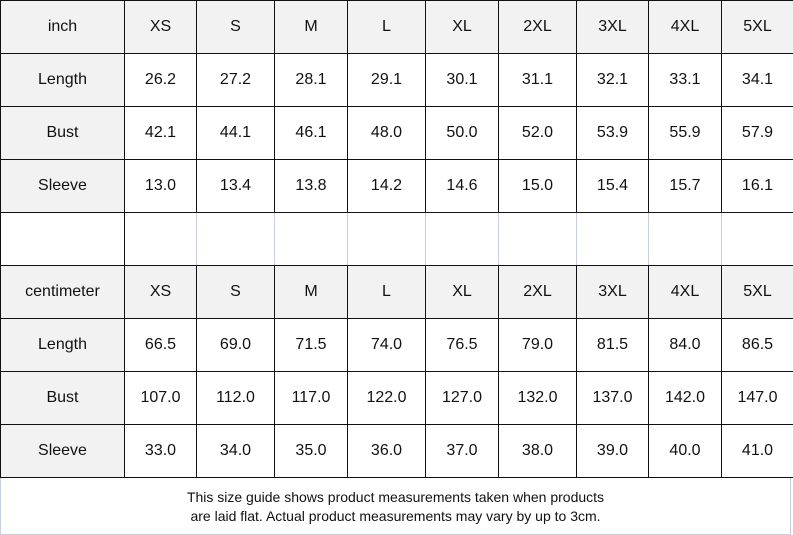 The image size is (793, 535). What do you see at coordinates (386, 398) in the screenshot?
I see `measurement-value: 122.0` at bounding box center [386, 398].